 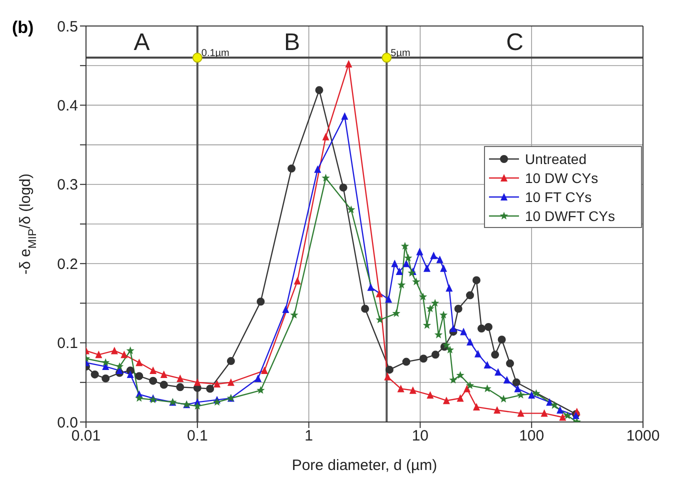 I want to click on x-axis-title: Pore diameter, d (µm), so click(x=365, y=465).